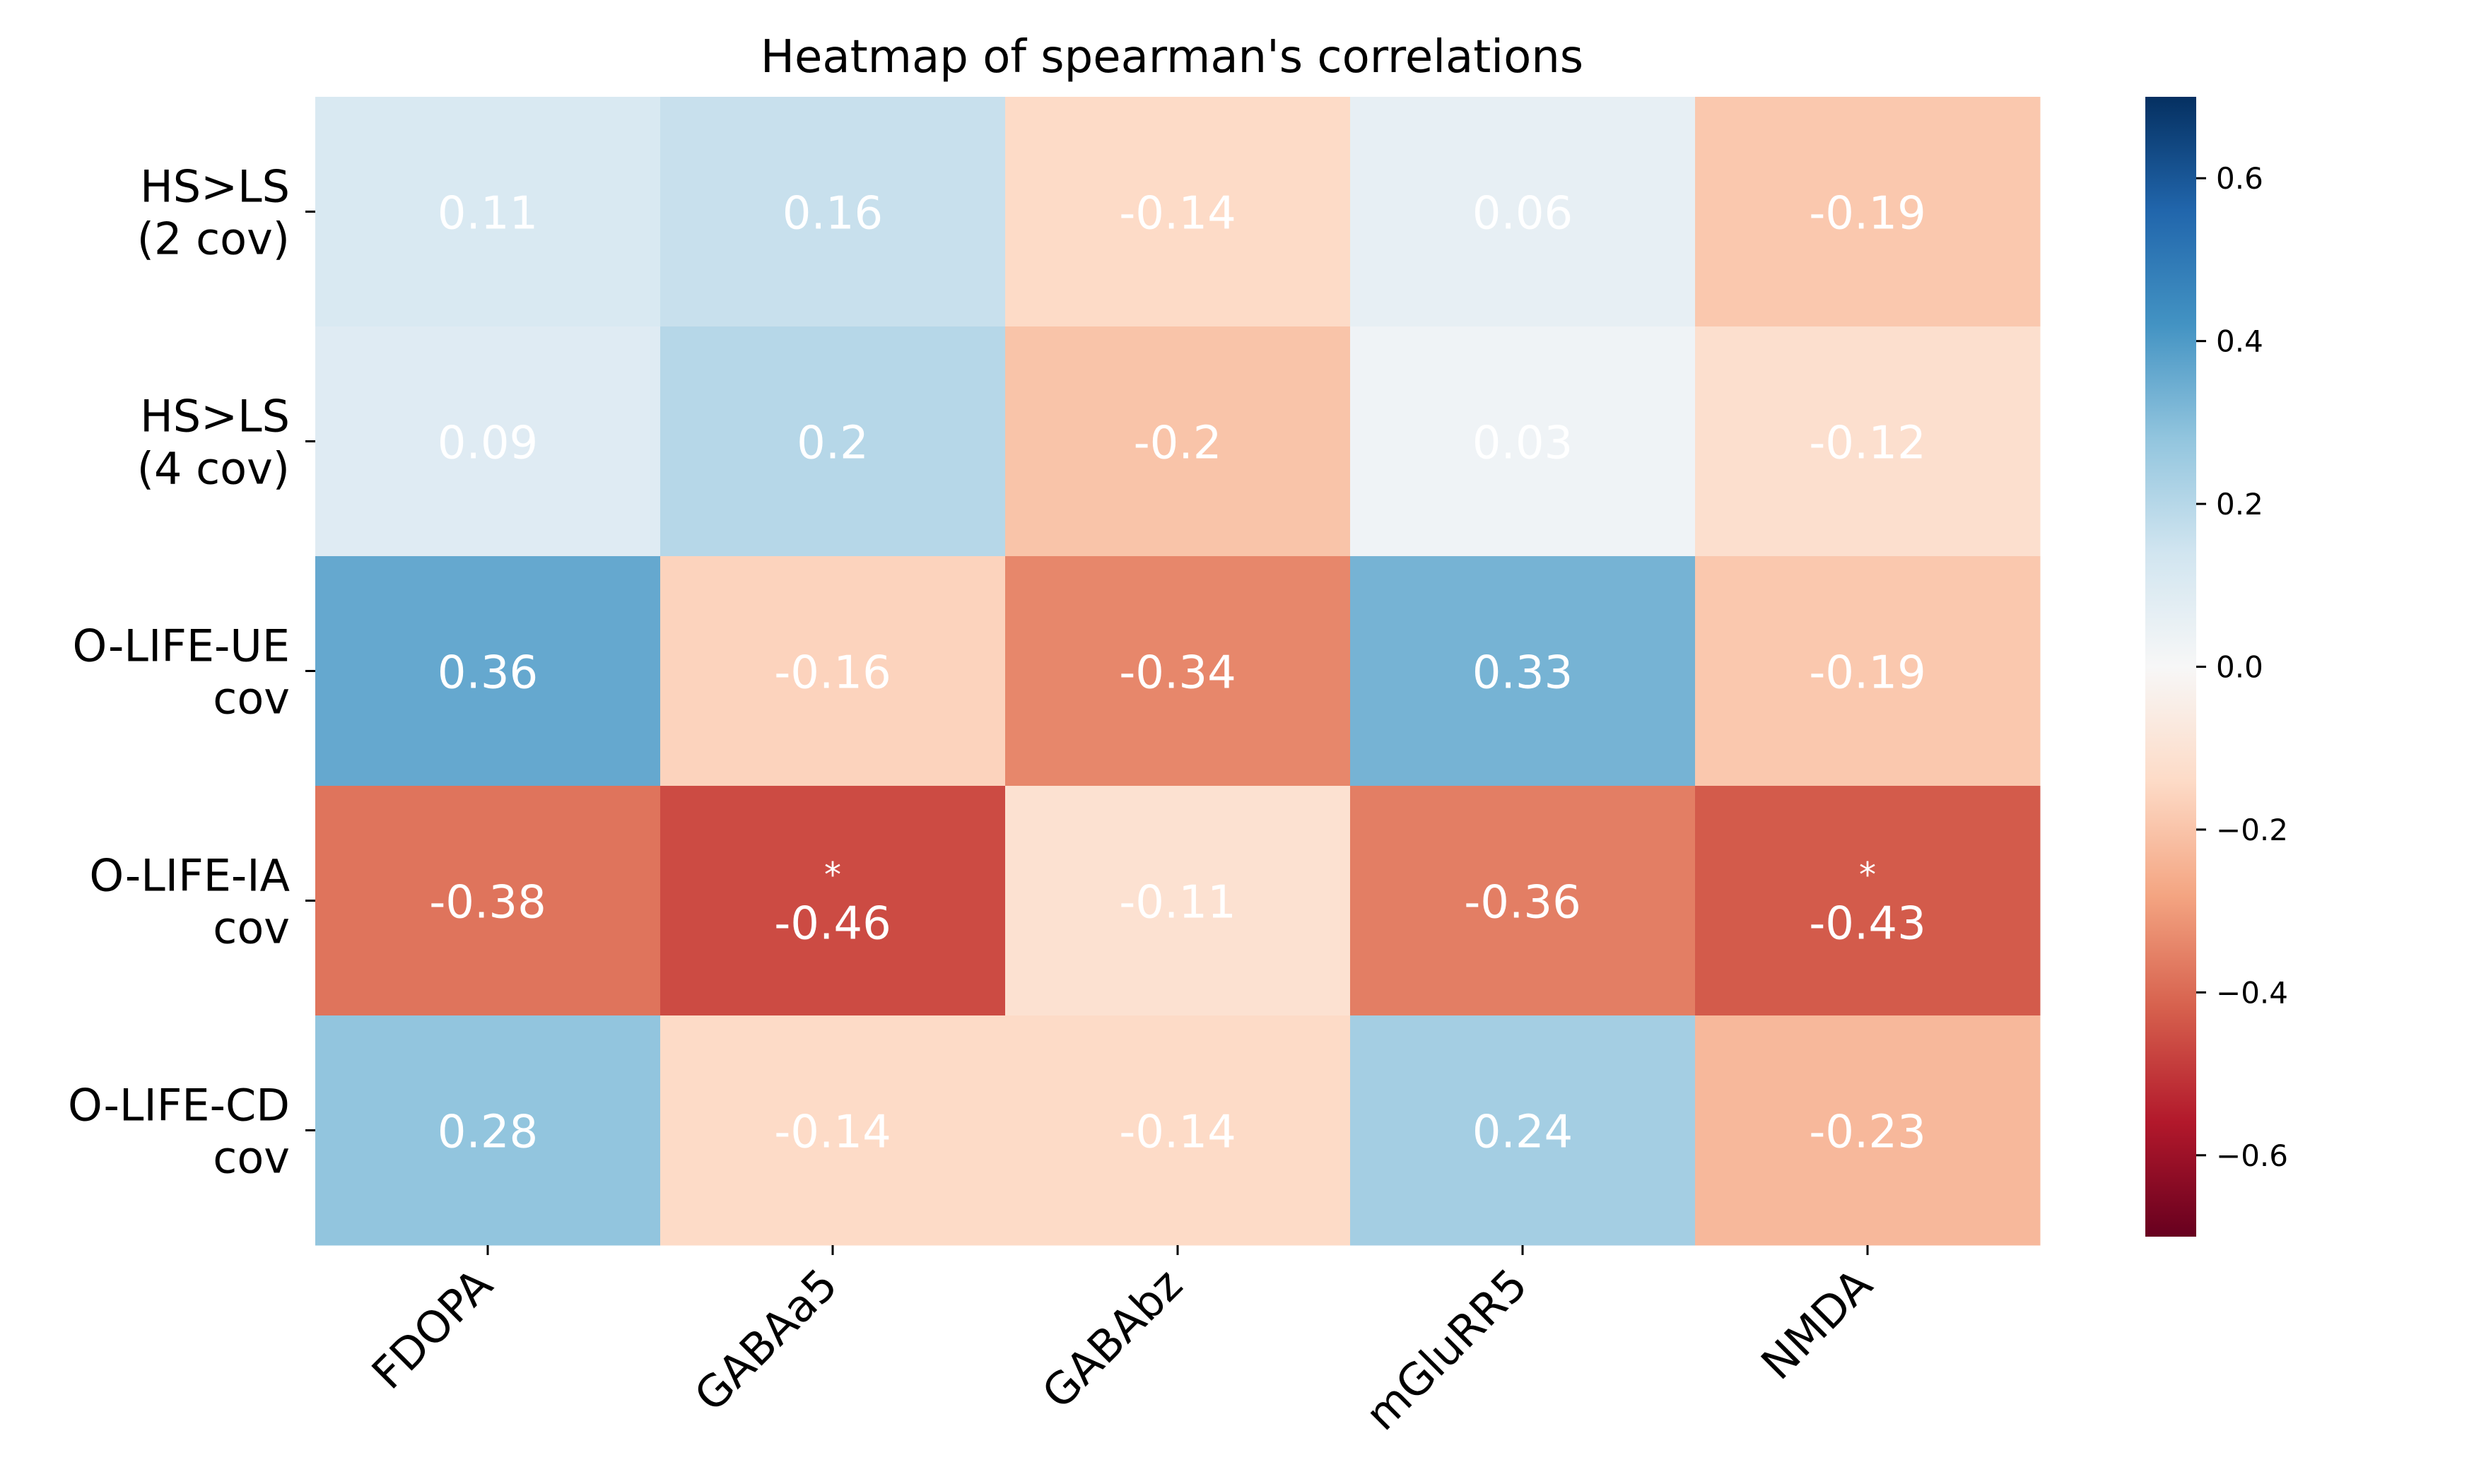 The width and height of the screenshot is (2474, 1484). I want to click on colorbar-tick-label: 0.6, so click(2239, 178).